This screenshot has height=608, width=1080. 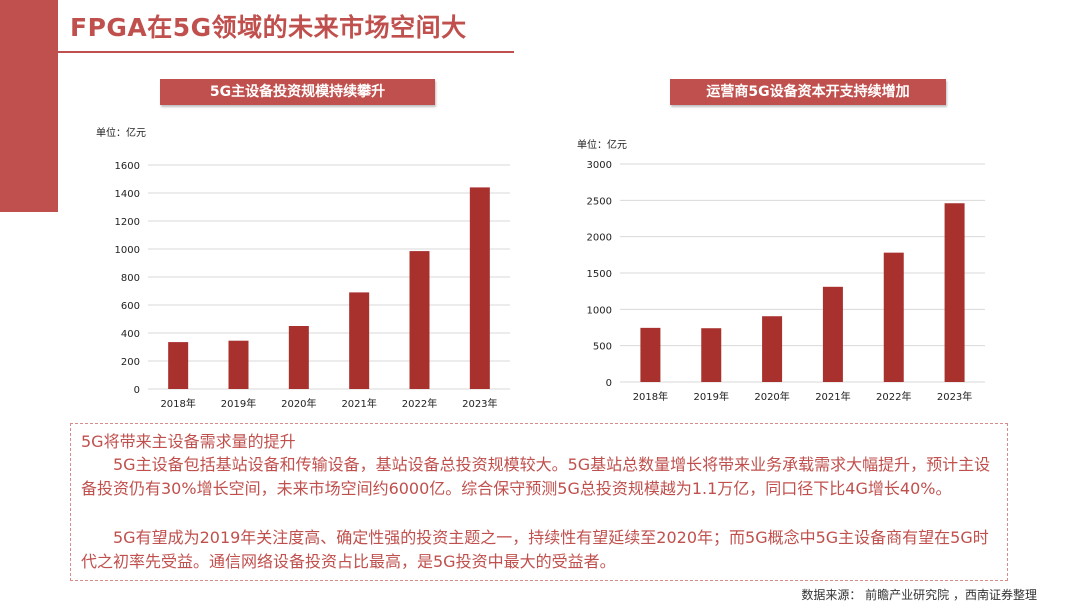 What do you see at coordinates (297, 92) in the screenshot?
I see `chart1-title: 5G主设备投资规模持续攀升` at bounding box center [297, 92].